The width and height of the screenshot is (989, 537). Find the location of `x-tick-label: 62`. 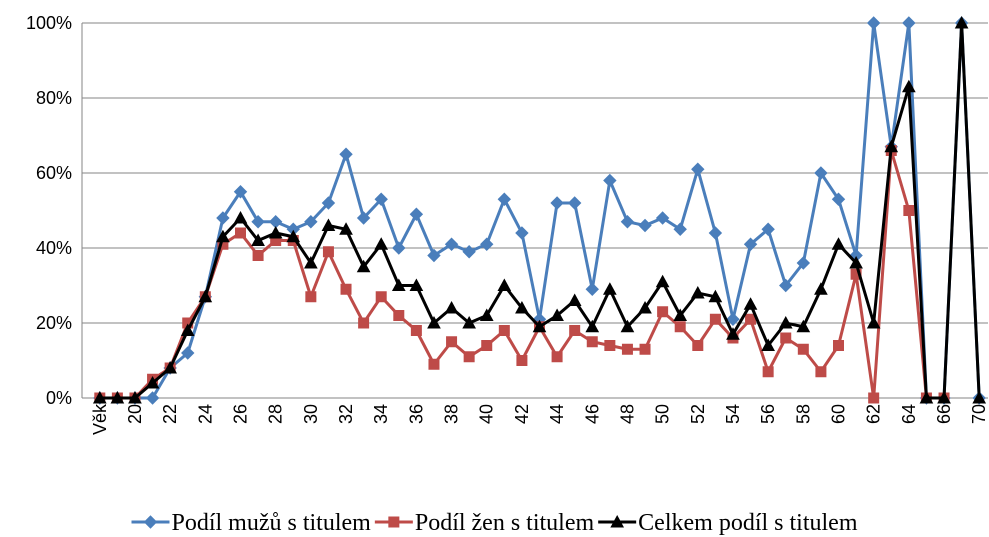

x-tick-label: 62 is located at coordinates (874, 414).